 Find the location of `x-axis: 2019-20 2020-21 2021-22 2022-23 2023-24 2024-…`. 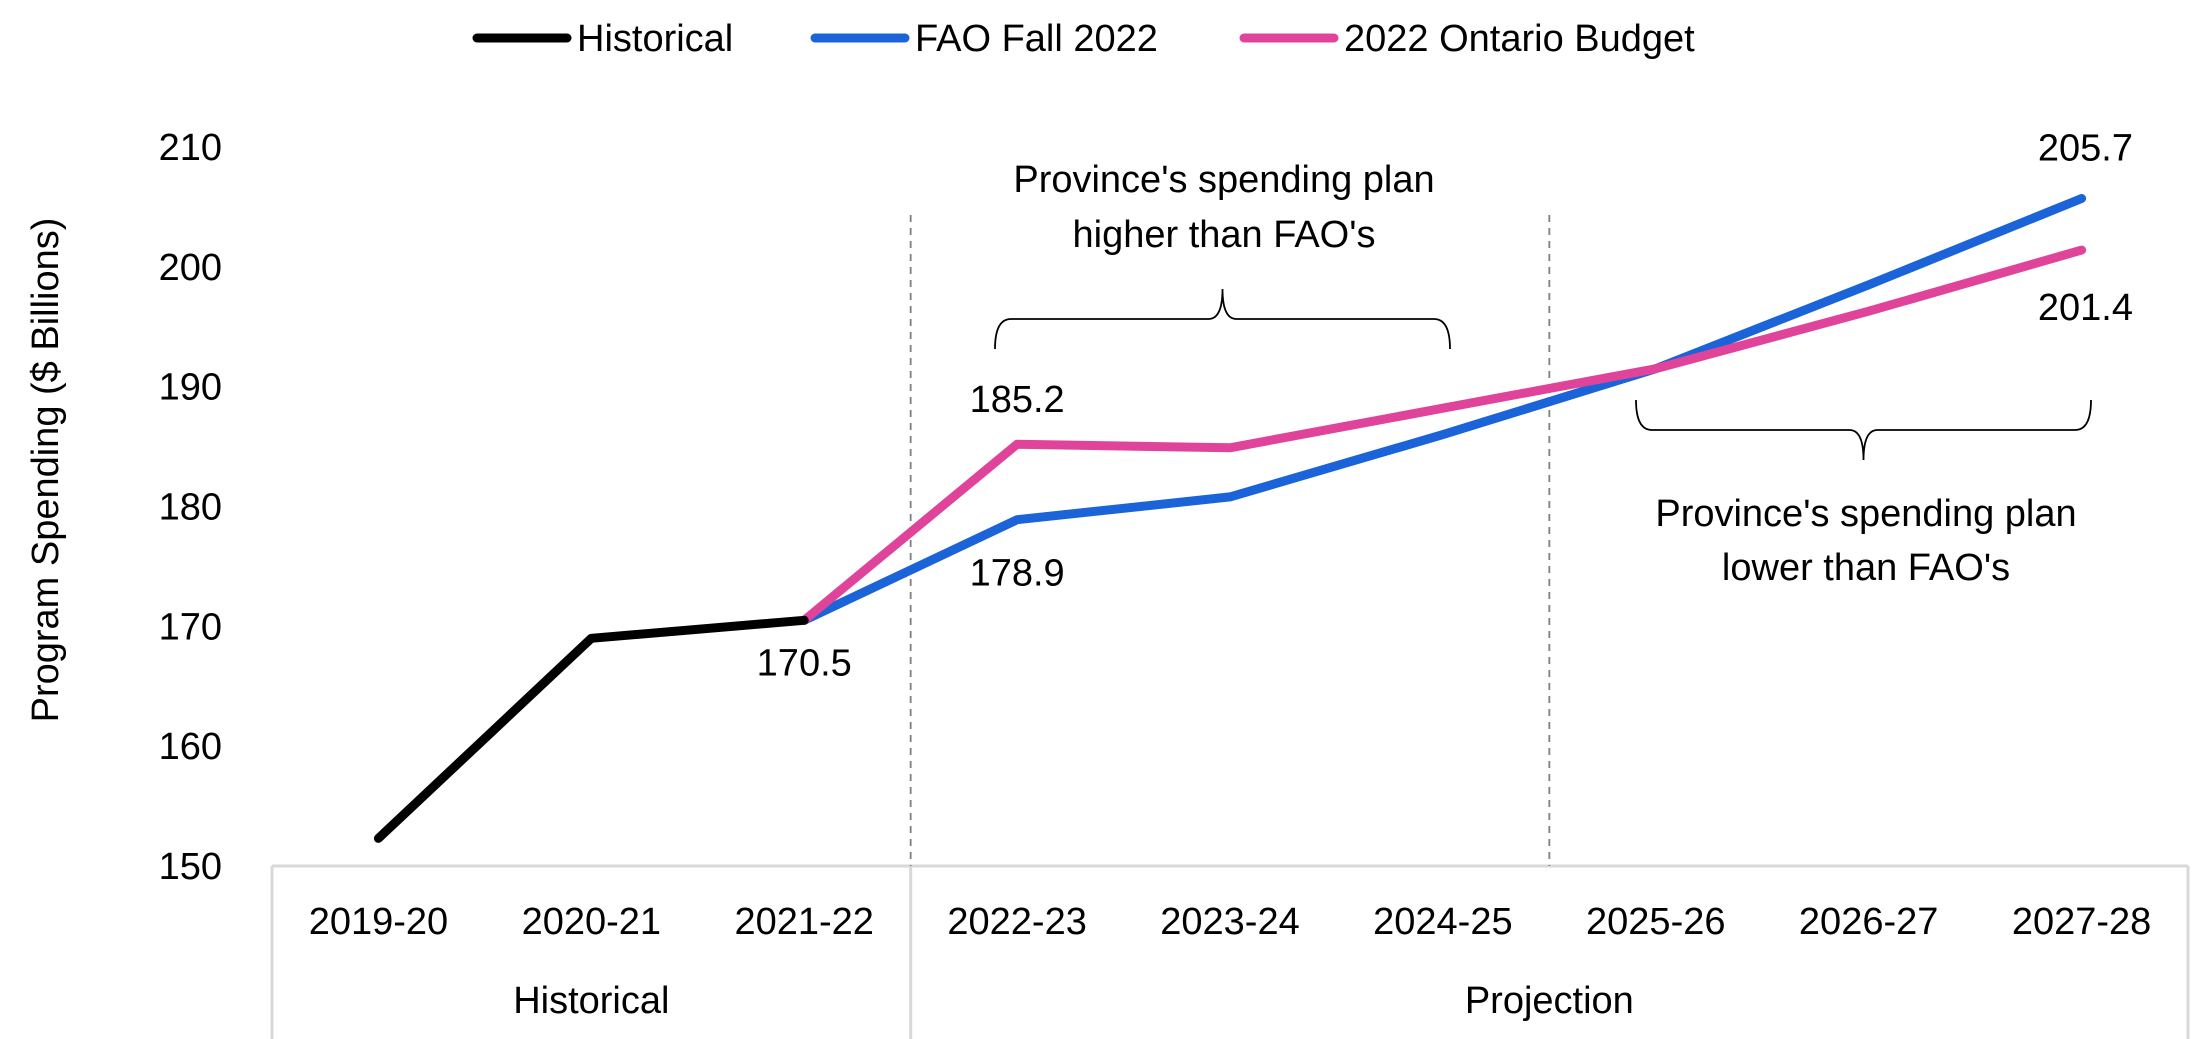

x-axis: 2019-20 2020-21 2021-22 2022-23 2023-24 2024-… is located at coordinates (1230, 951).